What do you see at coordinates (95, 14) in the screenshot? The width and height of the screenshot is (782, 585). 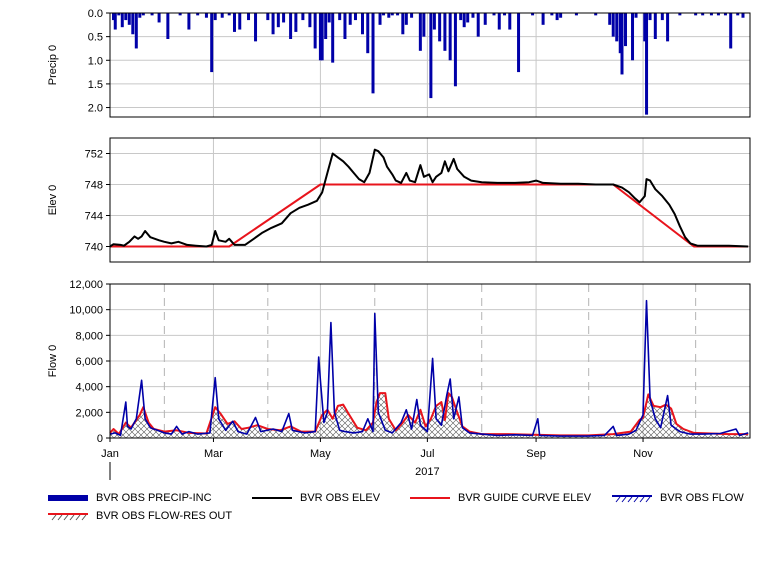 I see `precip-ytick-label: 0.0` at bounding box center [95, 14].